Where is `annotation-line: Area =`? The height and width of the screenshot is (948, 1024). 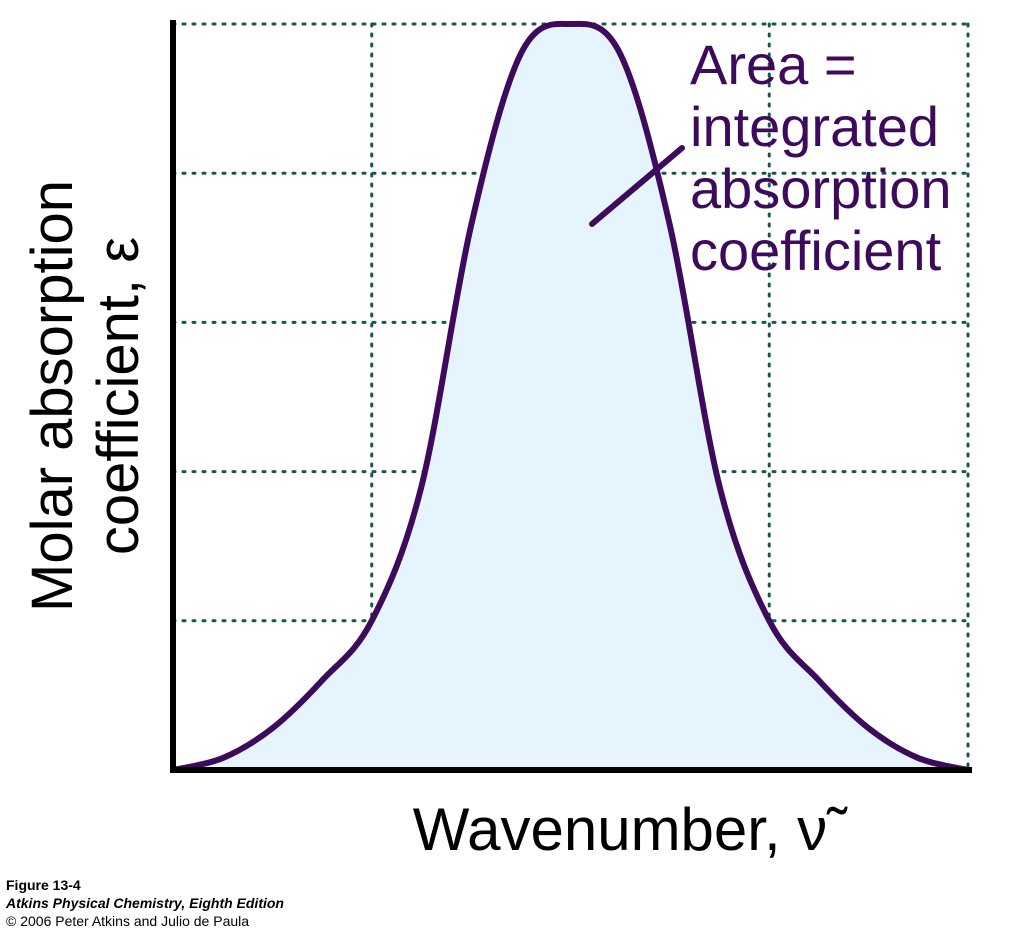
annotation-line: Area = is located at coordinates (773, 64).